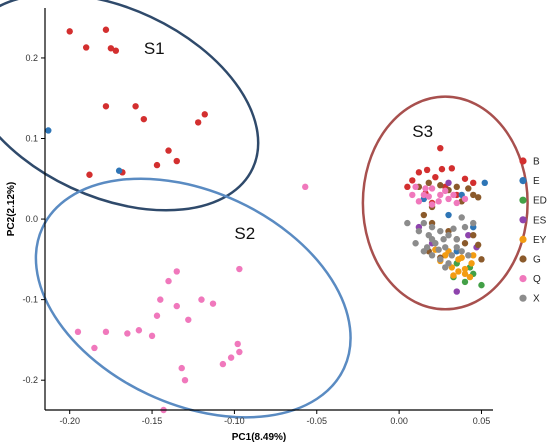 This screenshot has height=447, width=550. What do you see at coordinates (540, 220) in the screenshot?
I see `legend-label-es: ES` at bounding box center [540, 220].